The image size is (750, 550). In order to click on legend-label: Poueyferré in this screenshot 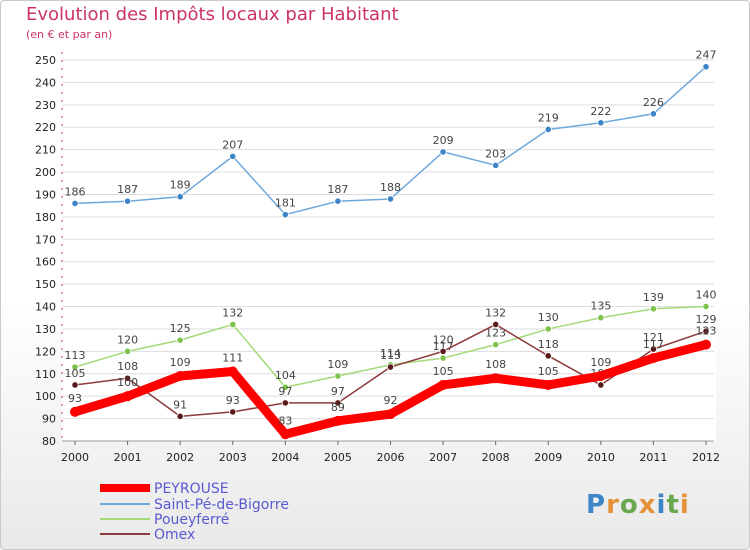, I will do `click(191, 520)`.